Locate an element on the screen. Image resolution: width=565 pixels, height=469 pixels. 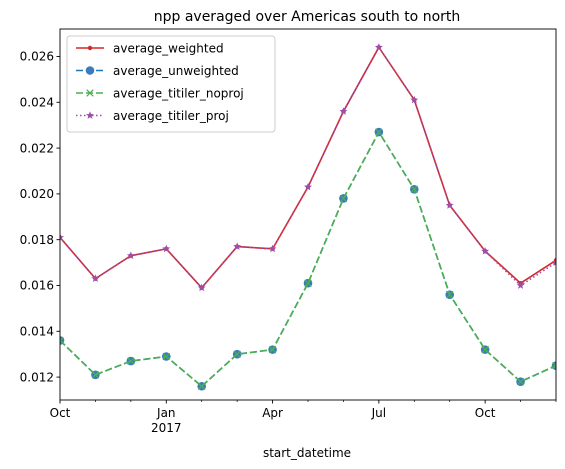
x-tick-label: Jan is located at coordinates (166, 413).